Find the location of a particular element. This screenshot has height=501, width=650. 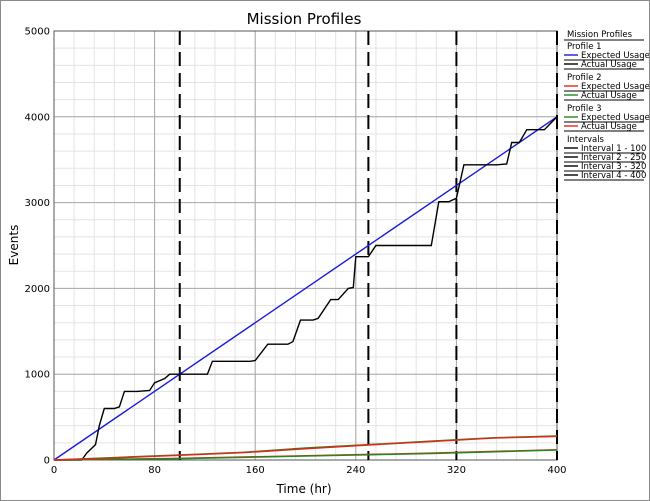

y-axis-ticks: 0 1000 2000 3000 4000 5000 is located at coordinates (37, 247).